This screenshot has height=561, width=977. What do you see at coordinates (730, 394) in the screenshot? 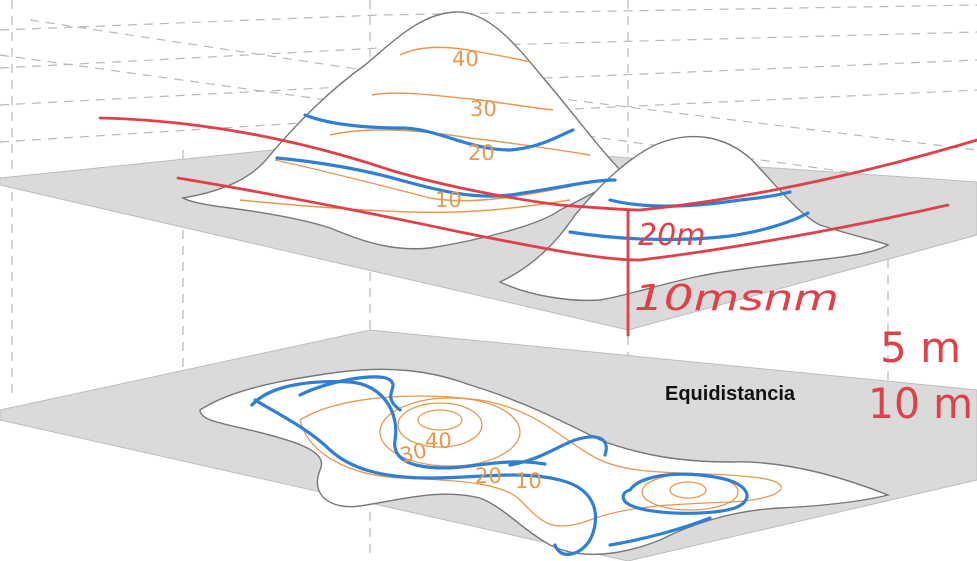
I see `caption-equidistancia: Equidistancia` at bounding box center [730, 394].